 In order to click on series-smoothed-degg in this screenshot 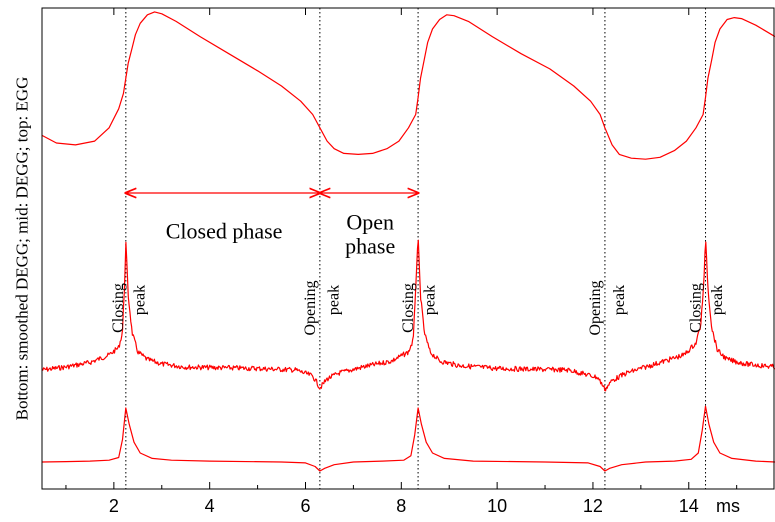, I will do `click(408, 438)`.